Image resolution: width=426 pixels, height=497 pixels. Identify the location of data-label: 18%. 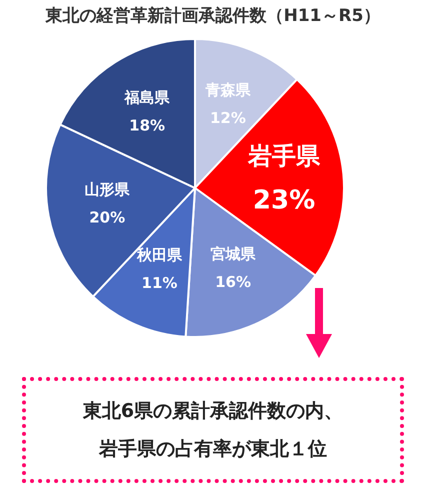
(147, 125).